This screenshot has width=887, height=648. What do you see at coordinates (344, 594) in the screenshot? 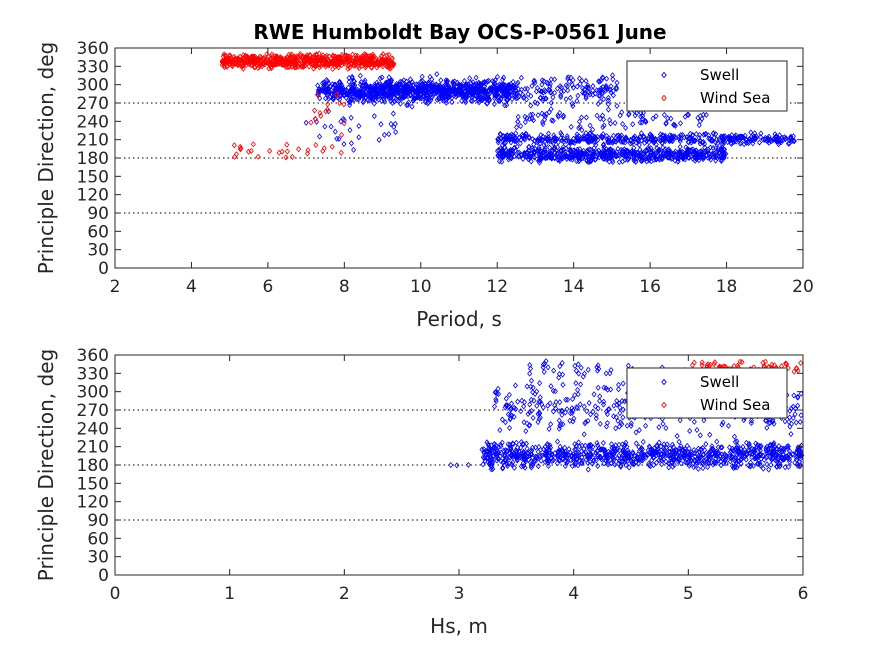
I see `x-tick-label: 2` at bounding box center [344, 594].